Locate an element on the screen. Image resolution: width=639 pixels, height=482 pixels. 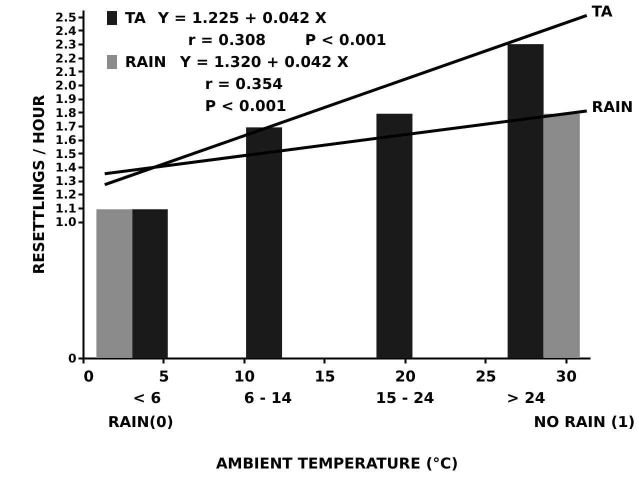
x-tick-label: 15 is located at coordinates (325, 377).